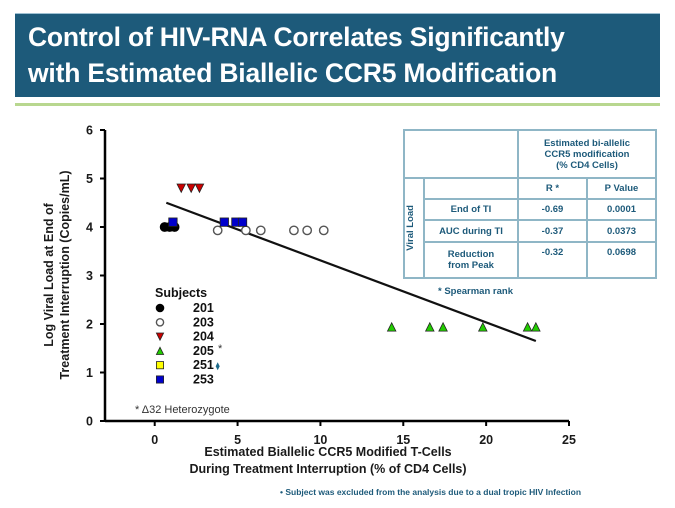 This screenshot has width=675, height=508. I want to click on y-tick-label: 4, so click(89, 228).